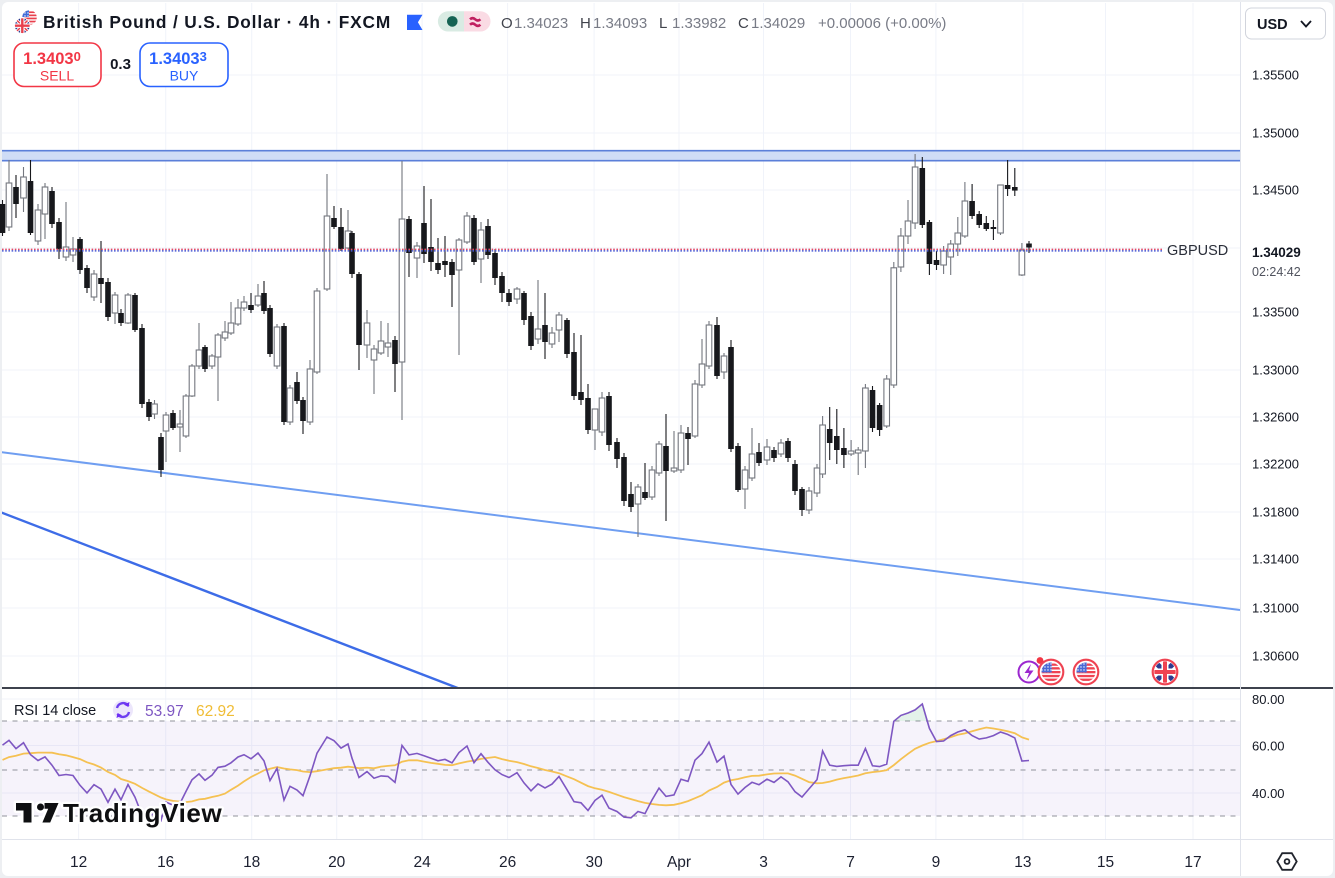 This screenshot has height=878, width=1335. I want to click on svg-text: USD, so click(1272, 25).